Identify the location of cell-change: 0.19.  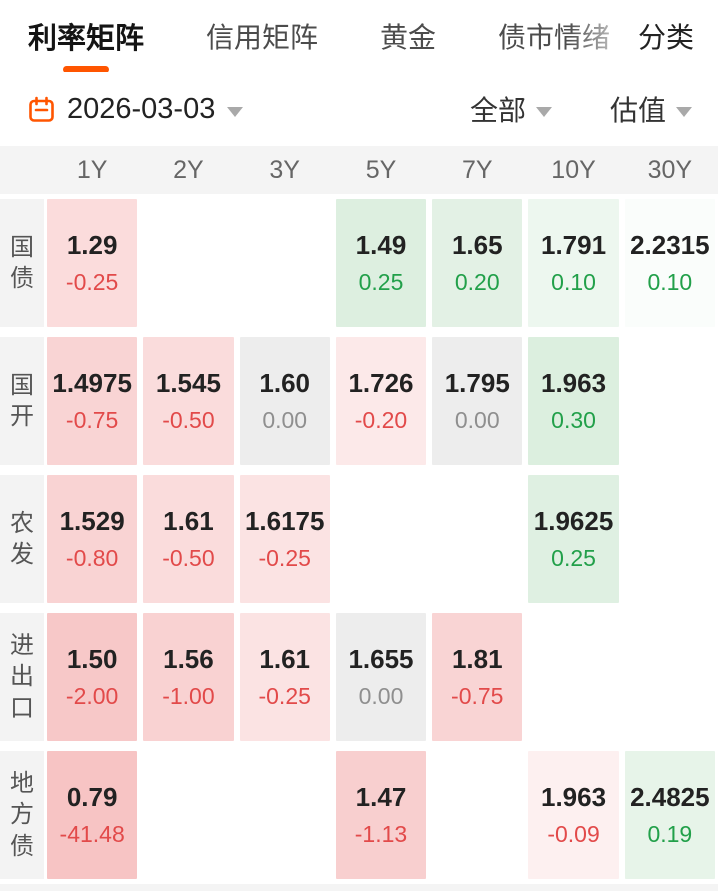
(670, 834).